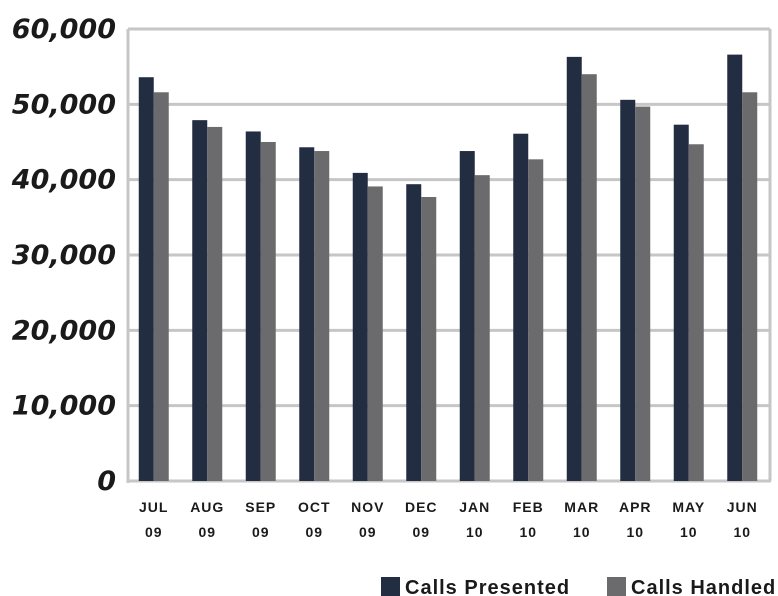  What do you see at coordinates (578, 586) in the screenshot?
I see `legend: Calls Presented Calls Handled` at bounding box center [578, 586].